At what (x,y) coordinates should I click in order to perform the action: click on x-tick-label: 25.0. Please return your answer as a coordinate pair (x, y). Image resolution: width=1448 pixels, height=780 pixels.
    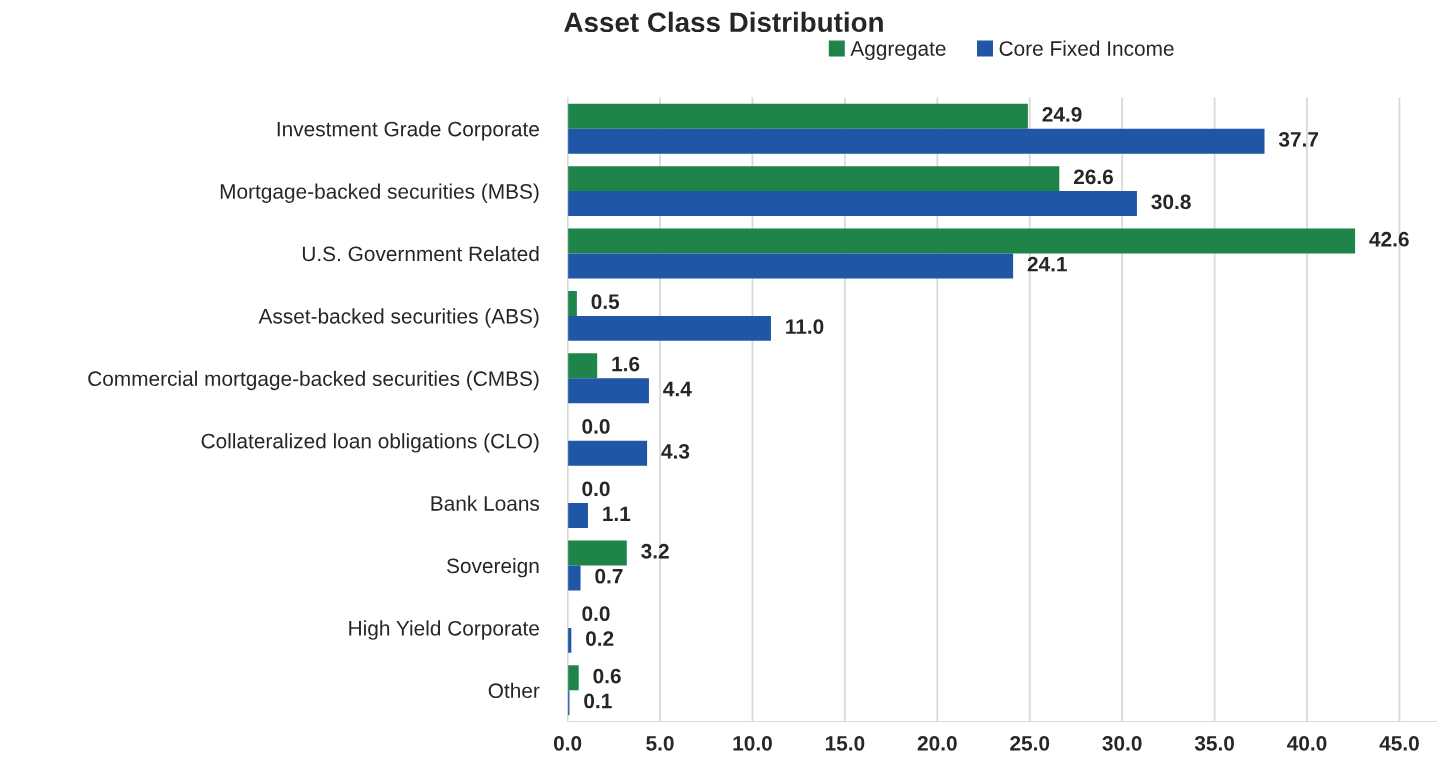
    Looking at the image, I should click on (1030, 743).